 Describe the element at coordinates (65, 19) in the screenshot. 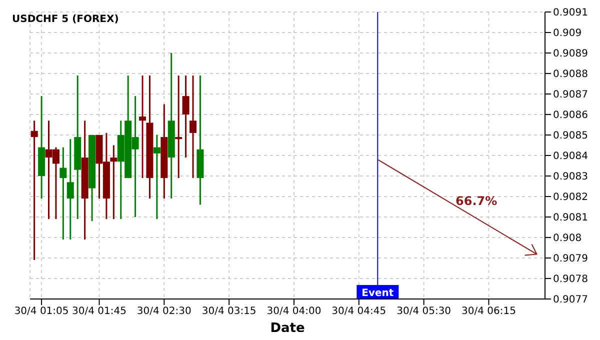

I see `chart-title: USDCHF 5 (FOREX)` at that location.